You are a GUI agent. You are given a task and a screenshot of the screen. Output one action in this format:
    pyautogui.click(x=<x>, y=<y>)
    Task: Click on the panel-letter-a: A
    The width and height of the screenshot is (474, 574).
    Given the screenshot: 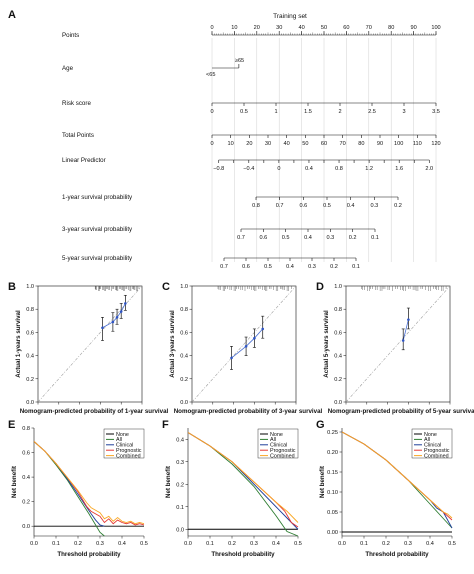 What is the action you would take?
    pyautogui.click(x=12, y=15)
    